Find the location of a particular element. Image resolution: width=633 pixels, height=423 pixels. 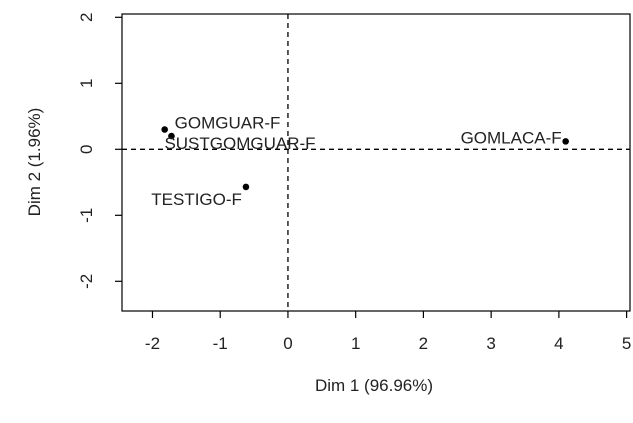

x-tick-label: 4 is located at coordinates (558, 343).